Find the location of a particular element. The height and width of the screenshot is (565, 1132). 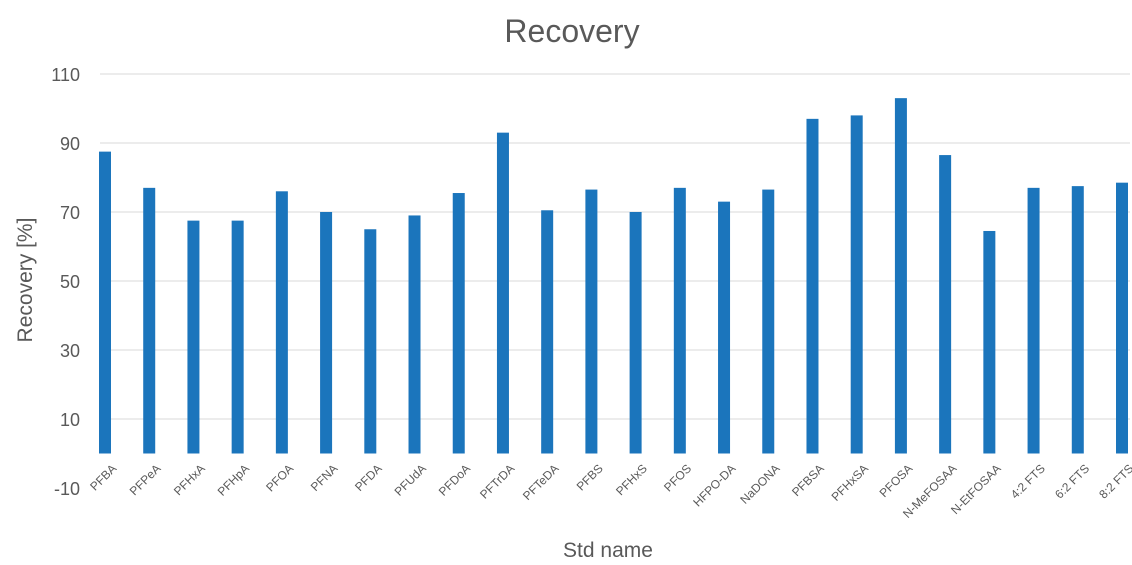

x-category-label: 8:2 FTS is located at coordinates (1114, 481).